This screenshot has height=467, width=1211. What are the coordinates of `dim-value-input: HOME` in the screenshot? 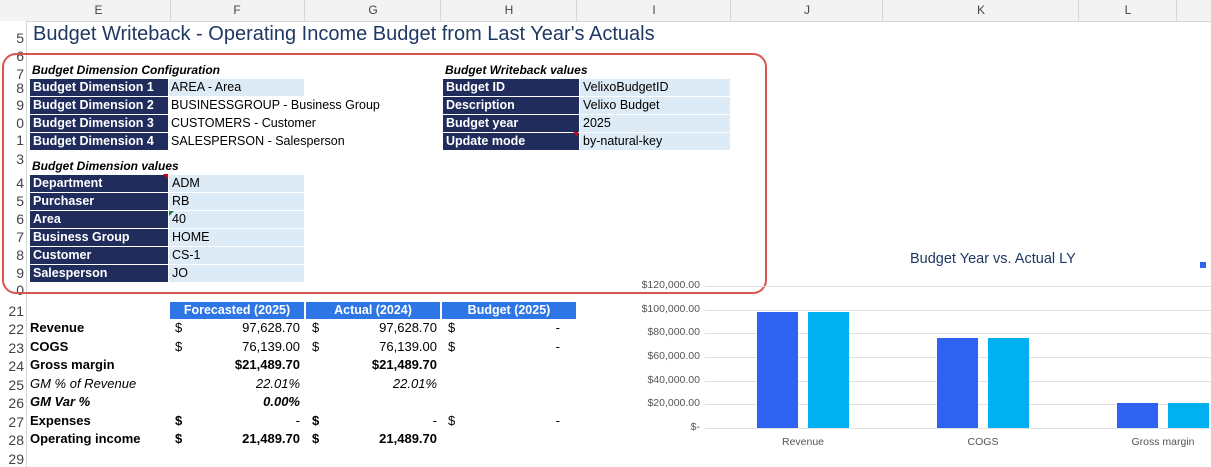 It's located at (236, 237).